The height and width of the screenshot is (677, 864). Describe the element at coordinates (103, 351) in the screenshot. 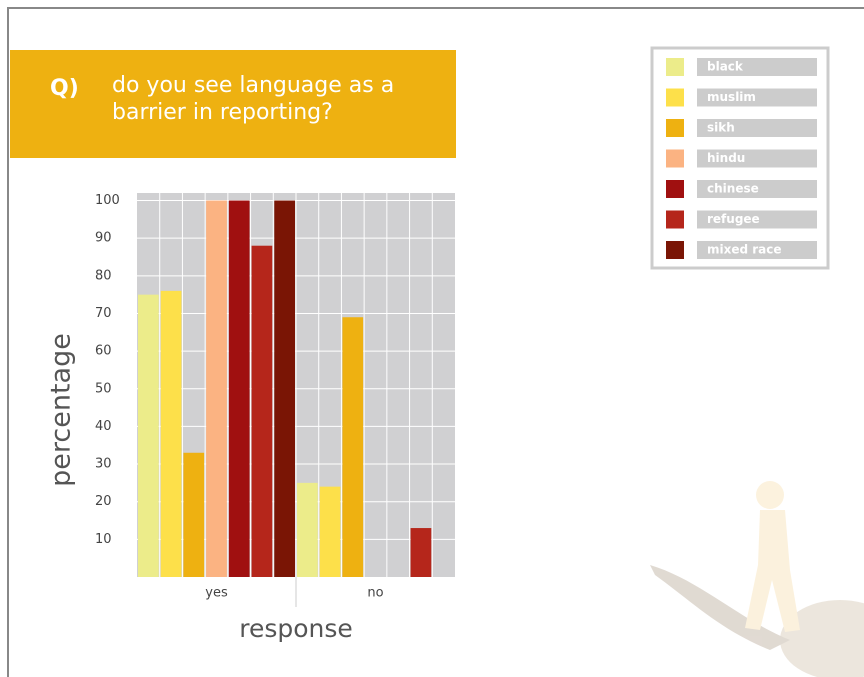

I see `y-tick-label: 60` at that location.